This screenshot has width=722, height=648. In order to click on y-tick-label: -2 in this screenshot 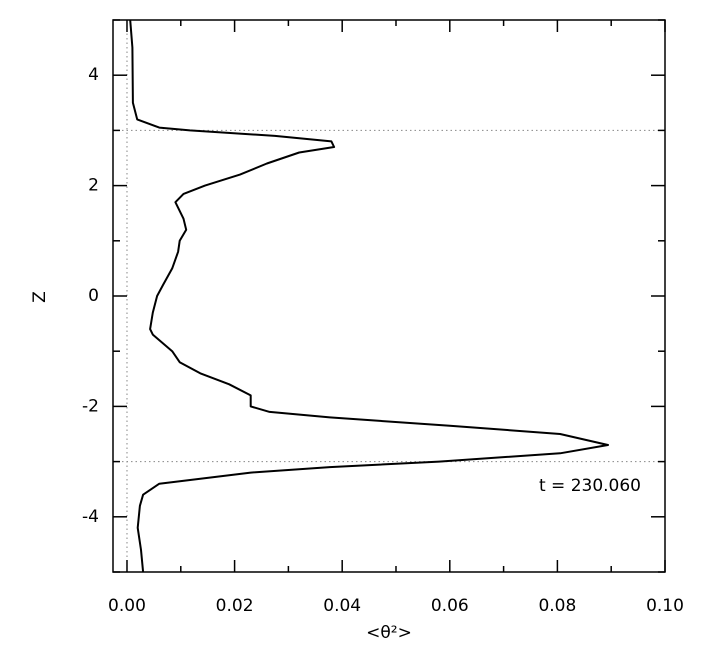, I will do `click(90, 406)`.